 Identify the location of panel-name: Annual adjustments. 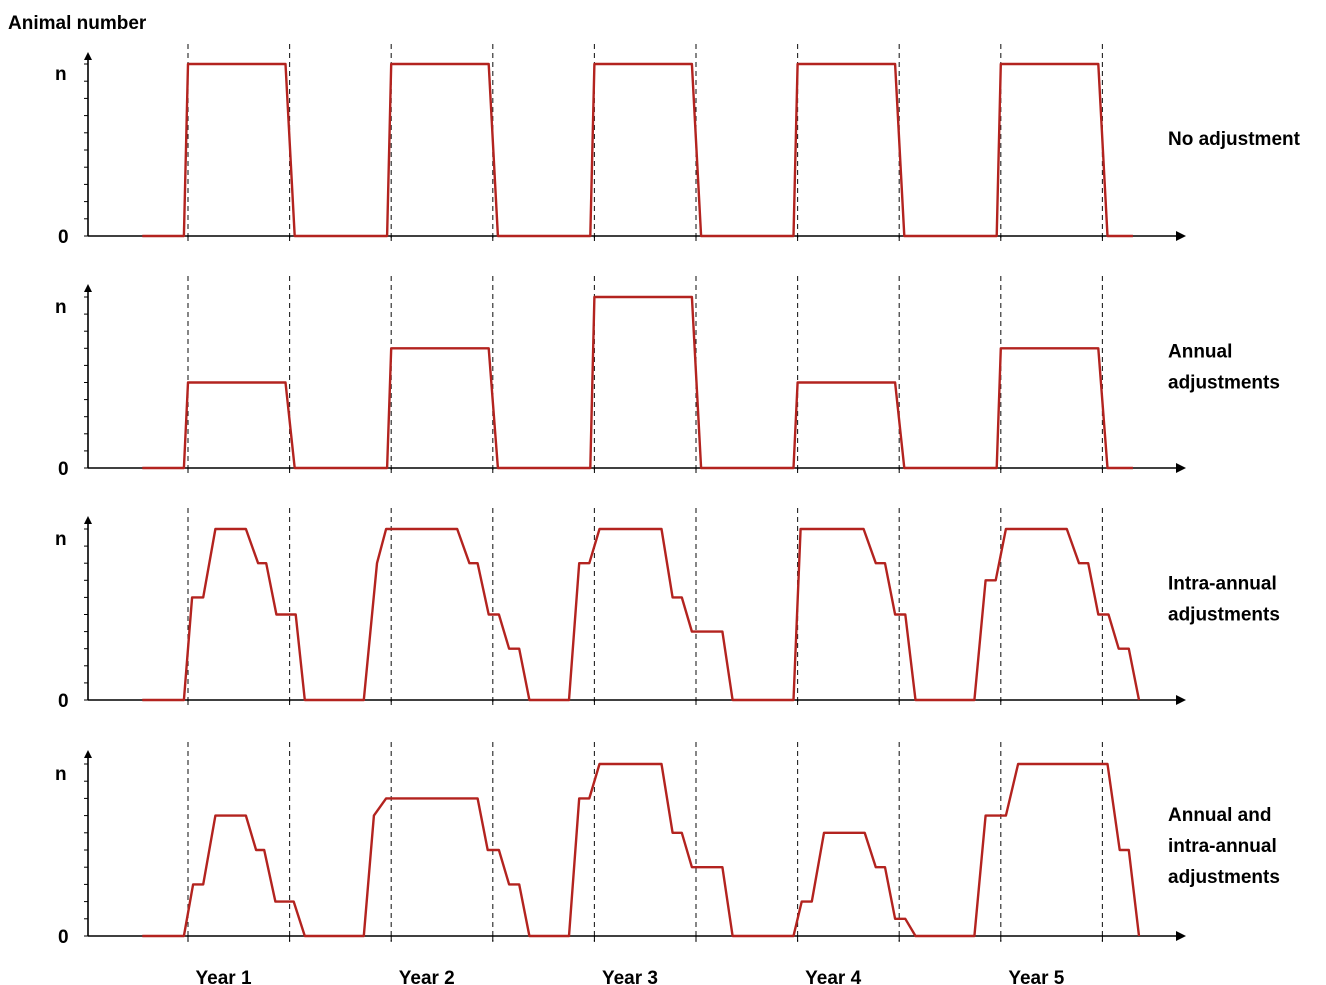
(1224, 368).